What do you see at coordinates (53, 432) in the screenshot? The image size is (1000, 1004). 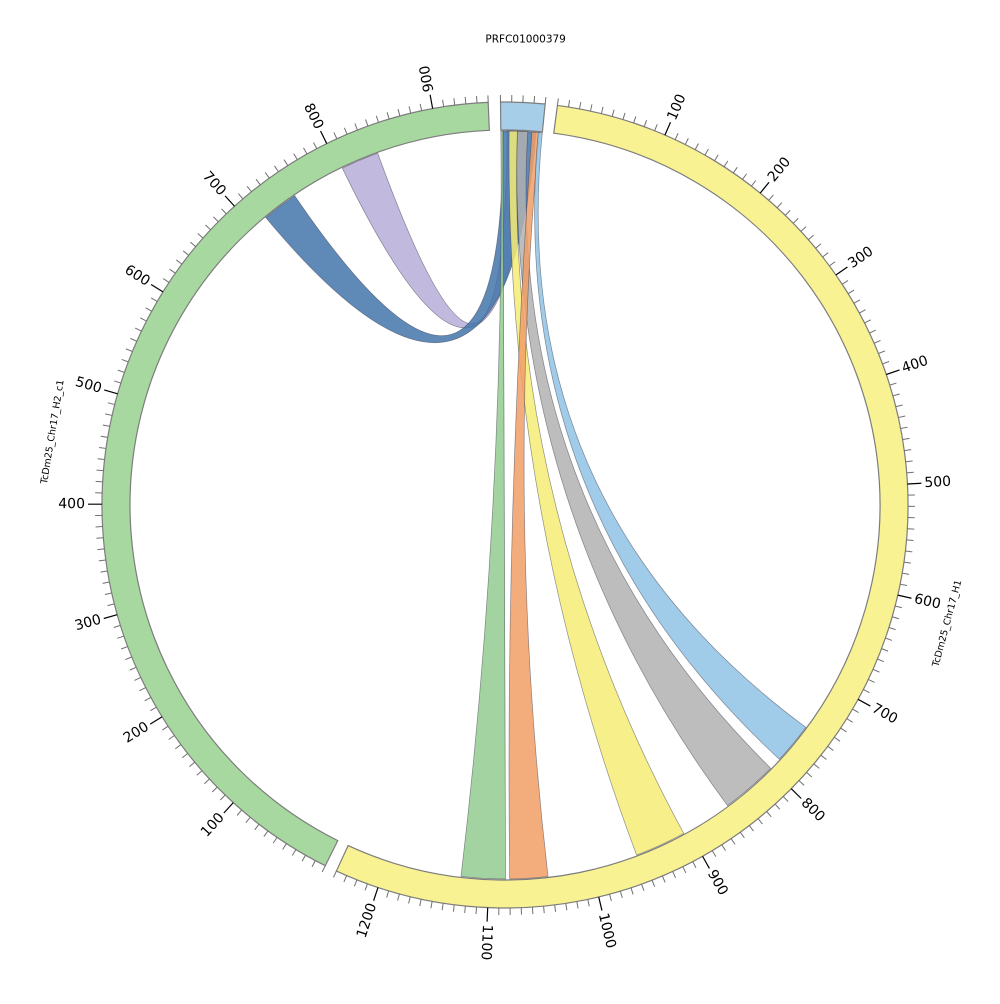 I see `sector-name-TcDm25_Chr17_H2_c1: TcDm25_Chr17_H2_c1` at bounding box center [53, 432].